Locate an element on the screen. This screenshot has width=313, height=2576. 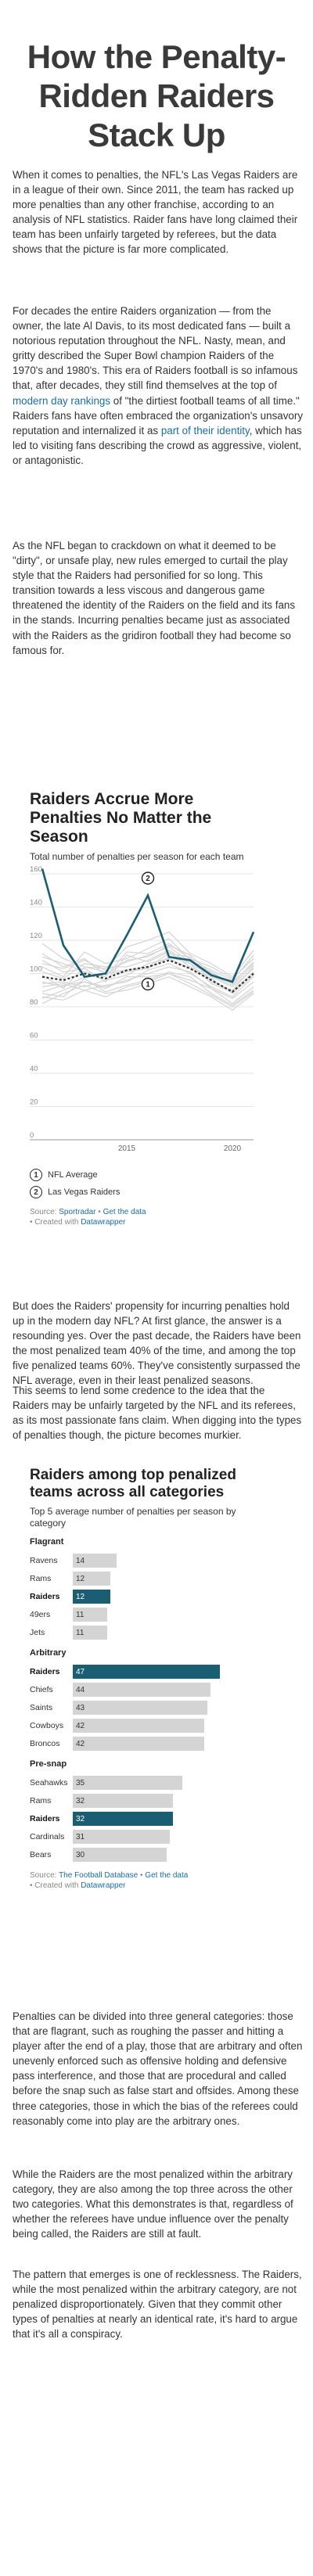
bar-row: Cardinals 31 is located at coordinates (147, 1837).